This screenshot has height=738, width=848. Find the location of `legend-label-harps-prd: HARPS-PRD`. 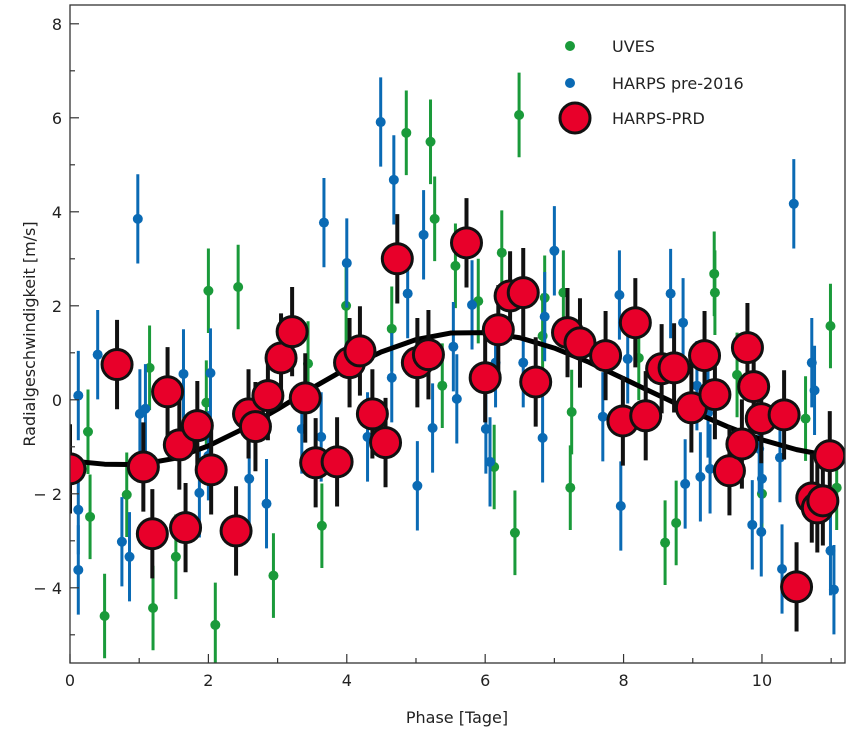

legend-label-harps-prd: HARPS-PRD is located at coordinates (658, 118).